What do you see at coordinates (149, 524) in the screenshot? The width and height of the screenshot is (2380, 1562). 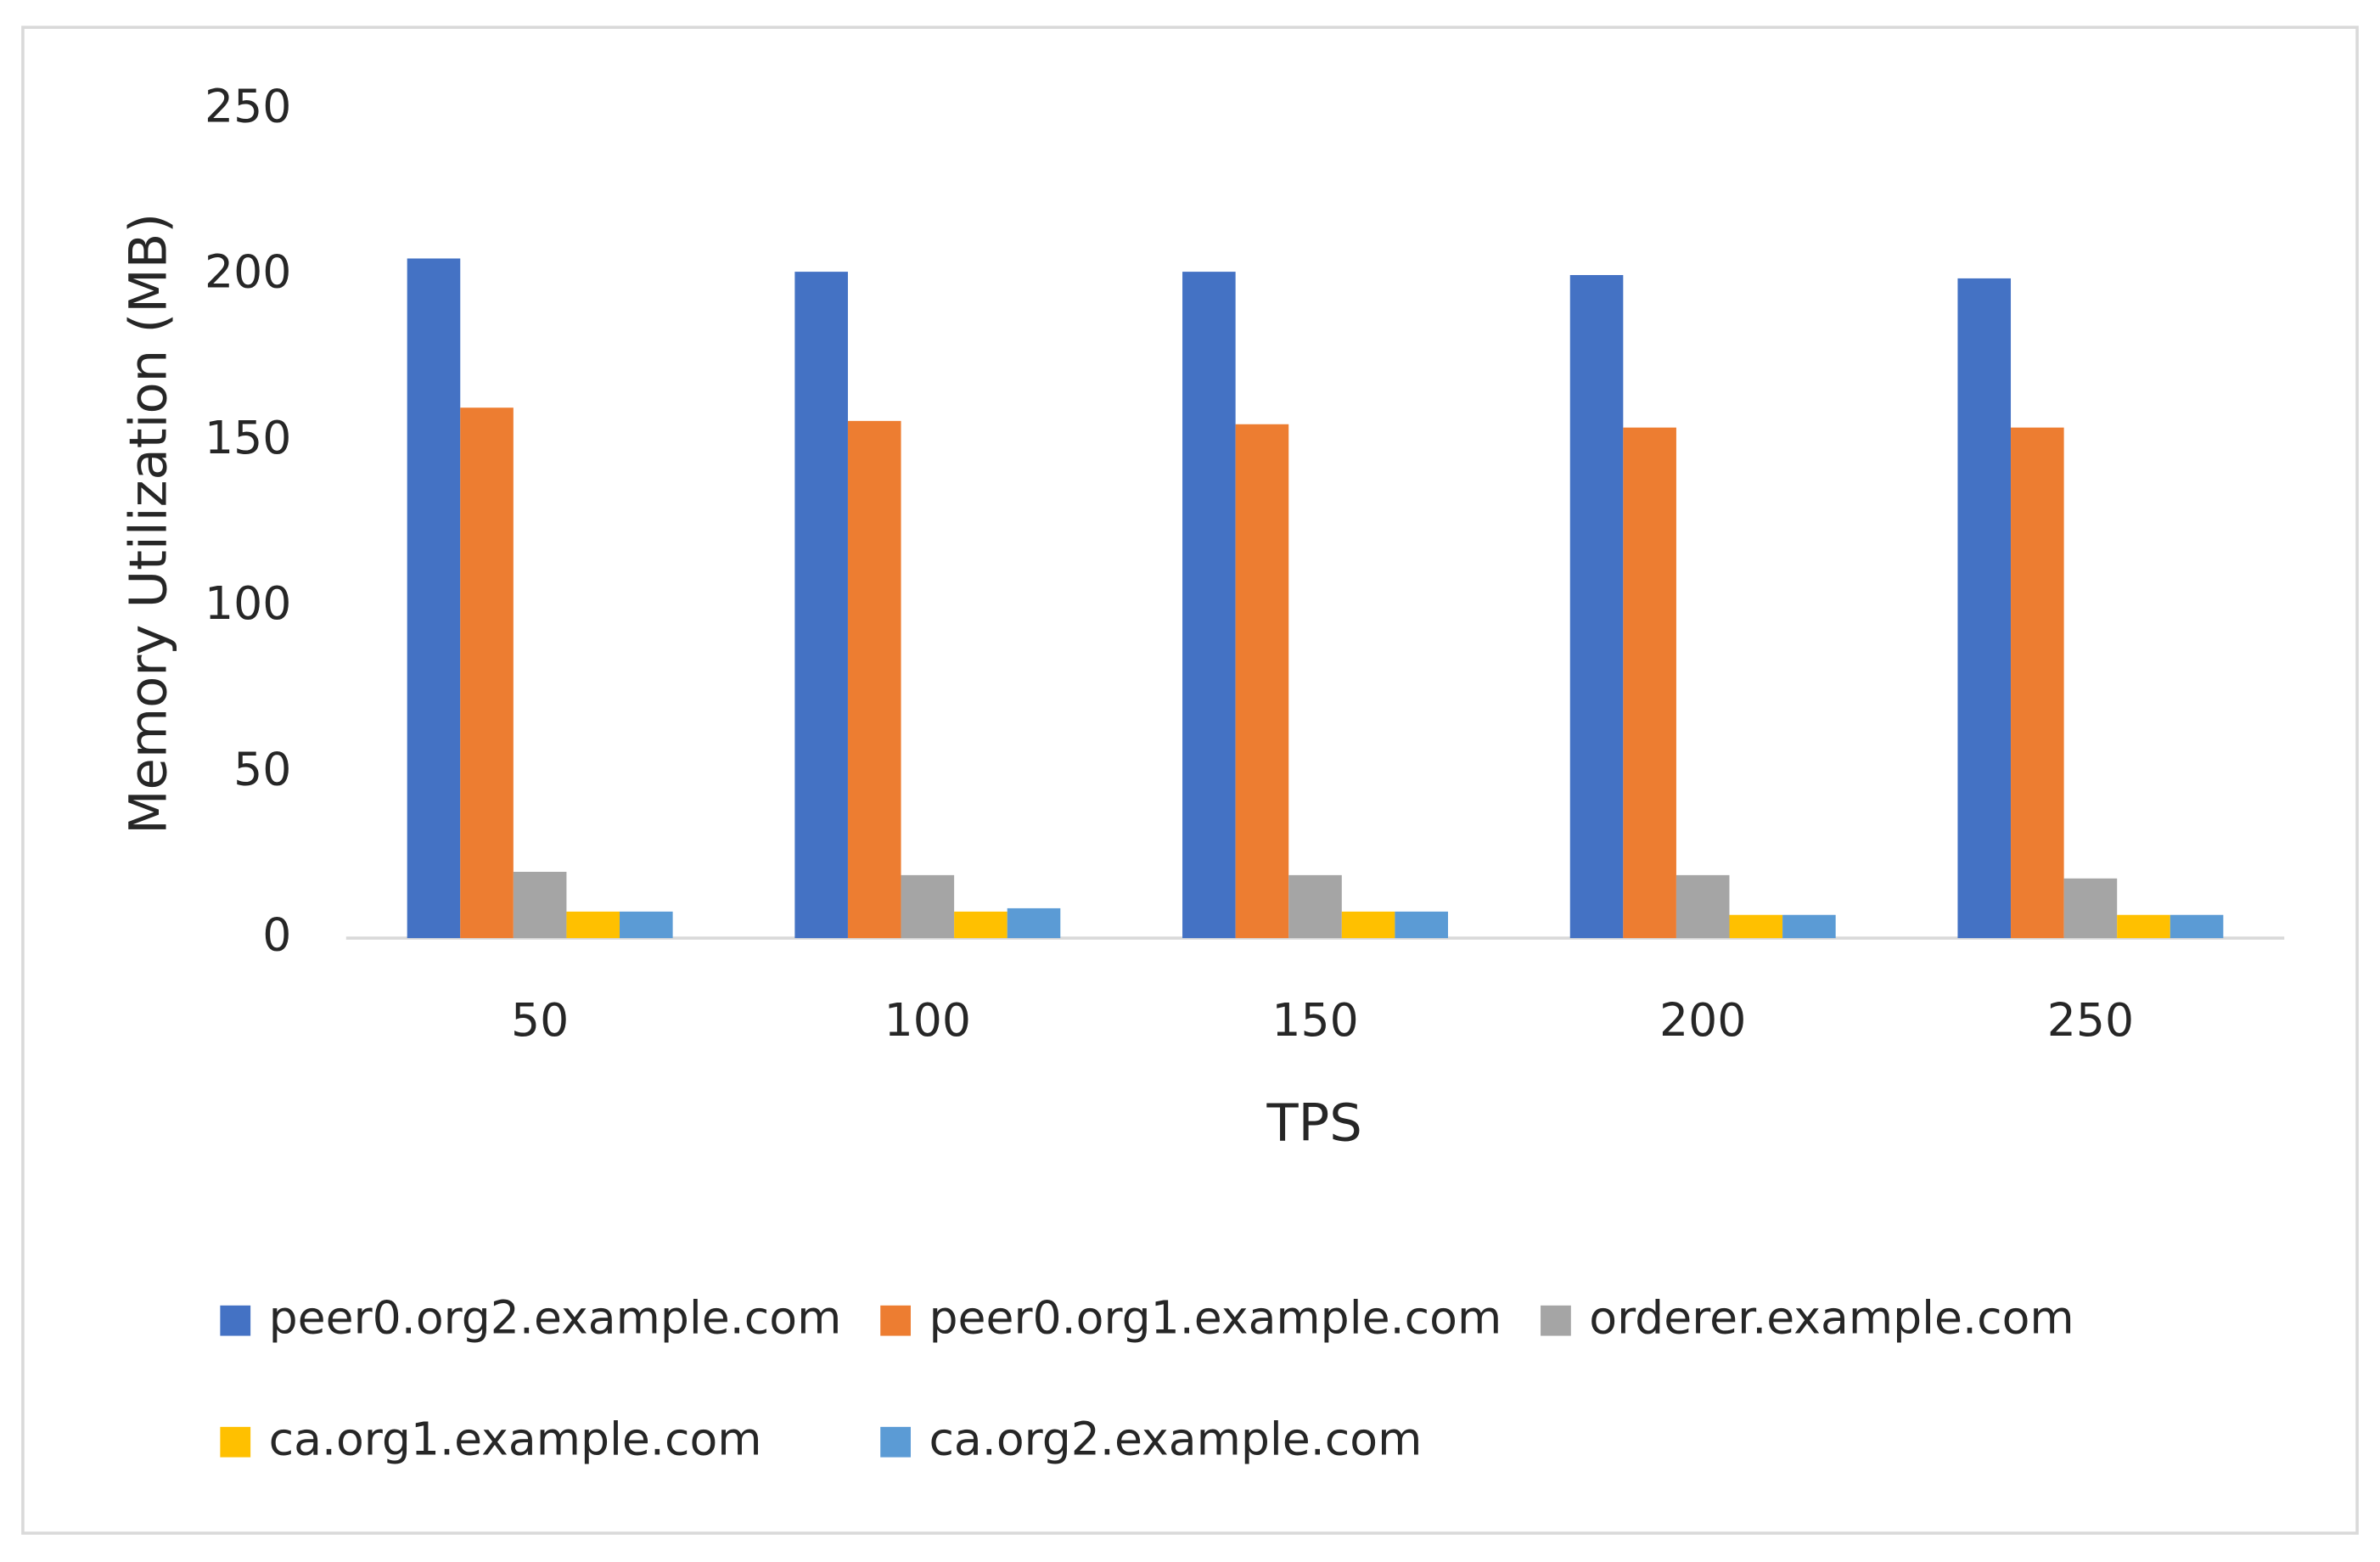 I see `y-axis-title: Memory Utilization (MB)` at bounding box center [149, 524].